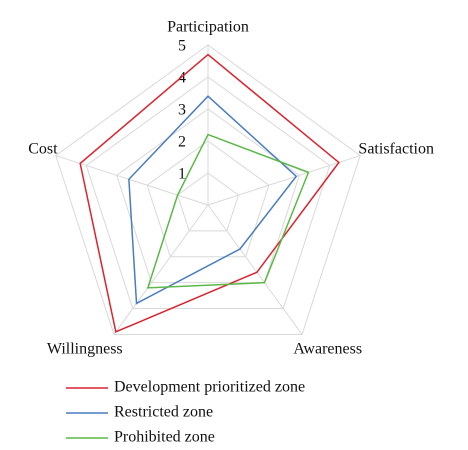 This screenshot has height=450, width=468. I want to click on tick-label: 4, so click(182, 78).